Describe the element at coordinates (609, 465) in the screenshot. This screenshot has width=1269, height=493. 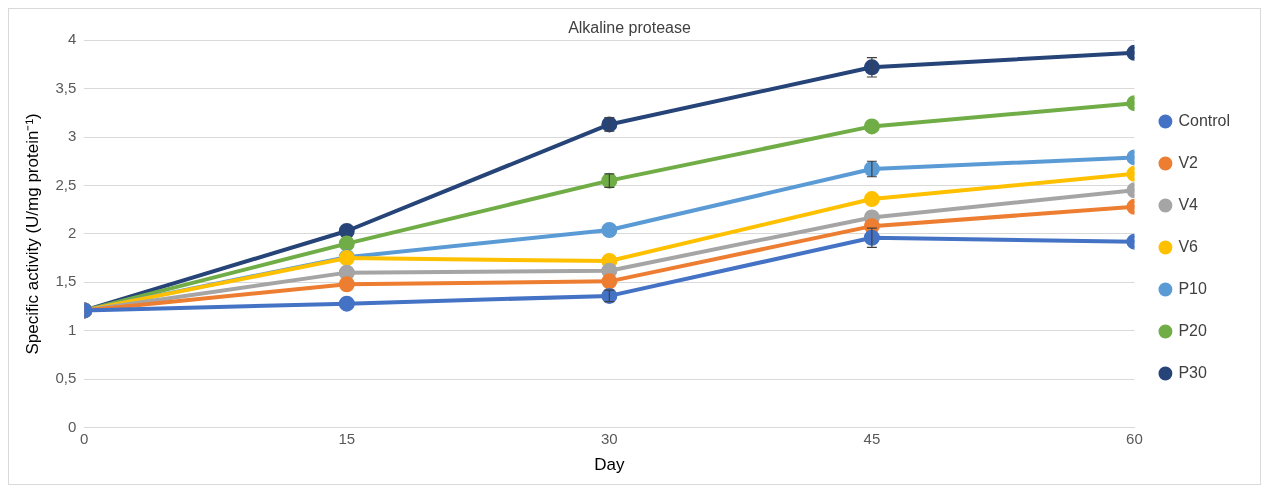
I see `x-axis-title: Day` at that location.